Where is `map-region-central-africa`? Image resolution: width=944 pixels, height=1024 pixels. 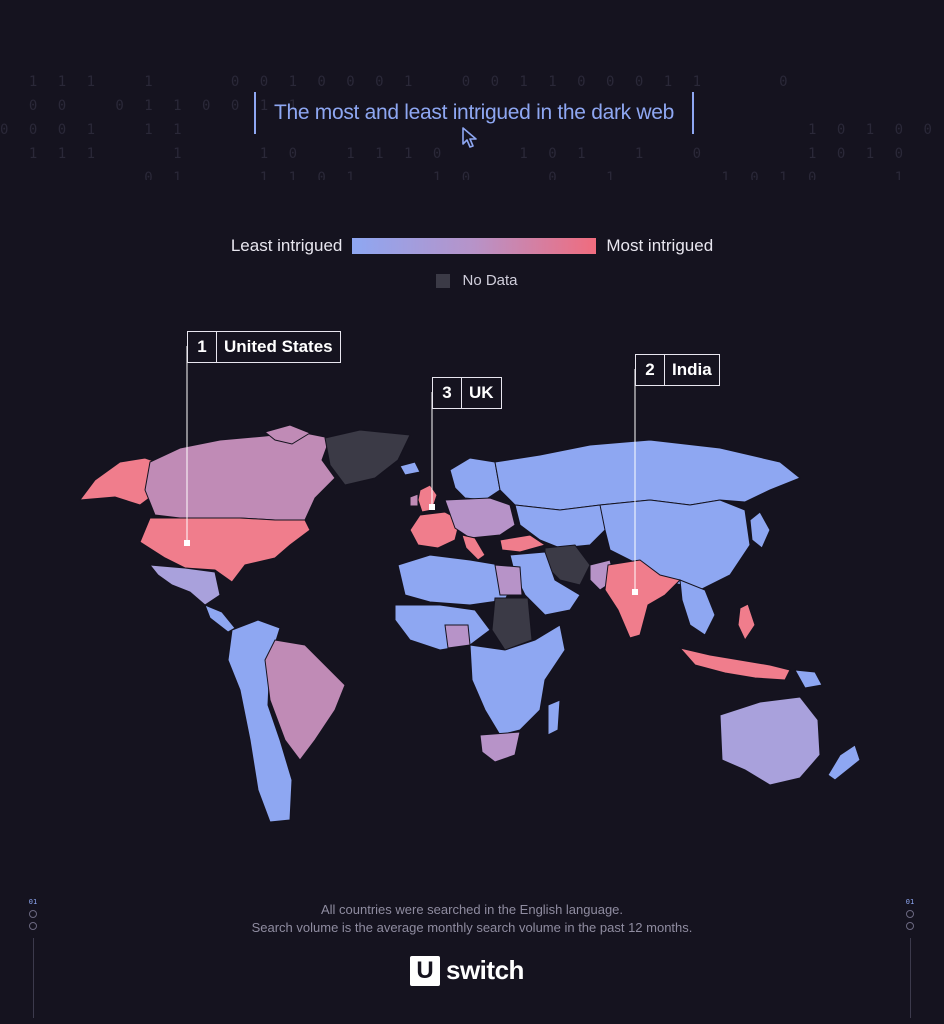
map-region-central-africa is located at coordinates (517, 680).